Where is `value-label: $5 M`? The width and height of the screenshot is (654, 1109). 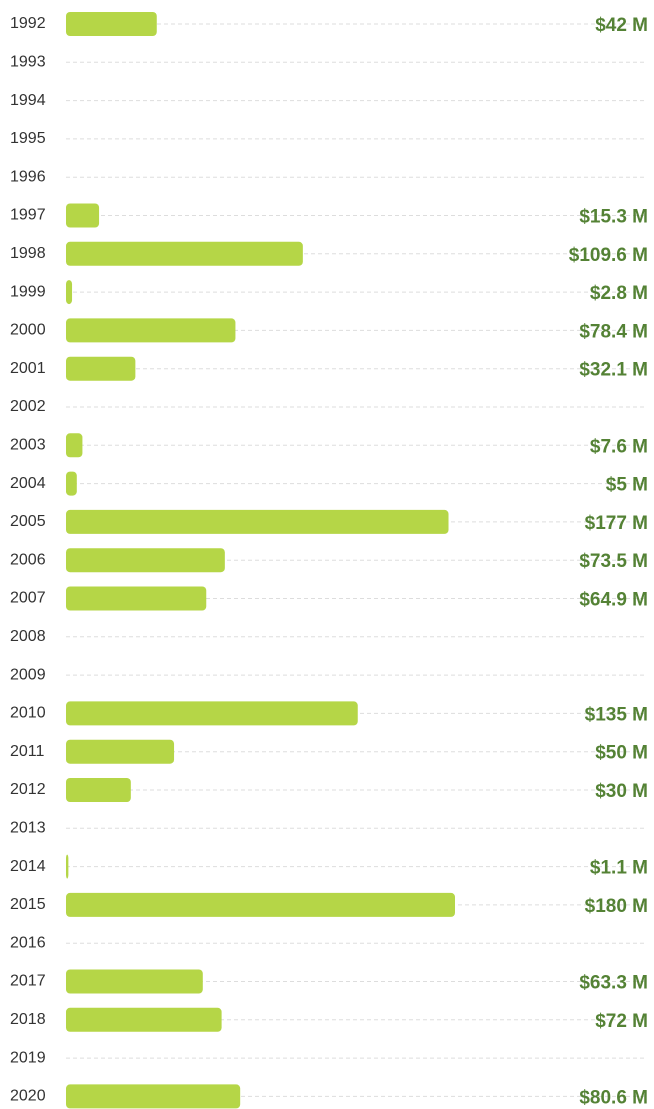
value-label: $5 M is located at coordinates (627, 485).